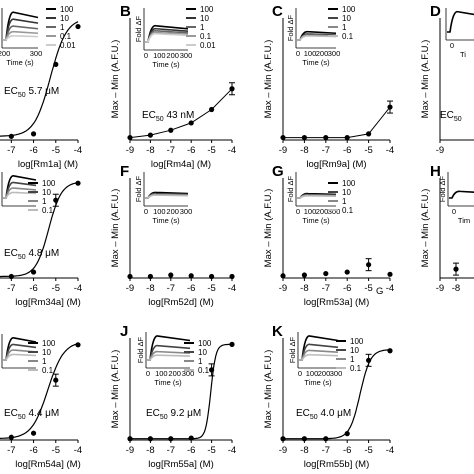 The image size is (474, 474). What do you see at coordinates (180, 302) in the screenshot?
I see `x-axis-label: log[Rm52d] (M)` at bounding box center [180, 302].